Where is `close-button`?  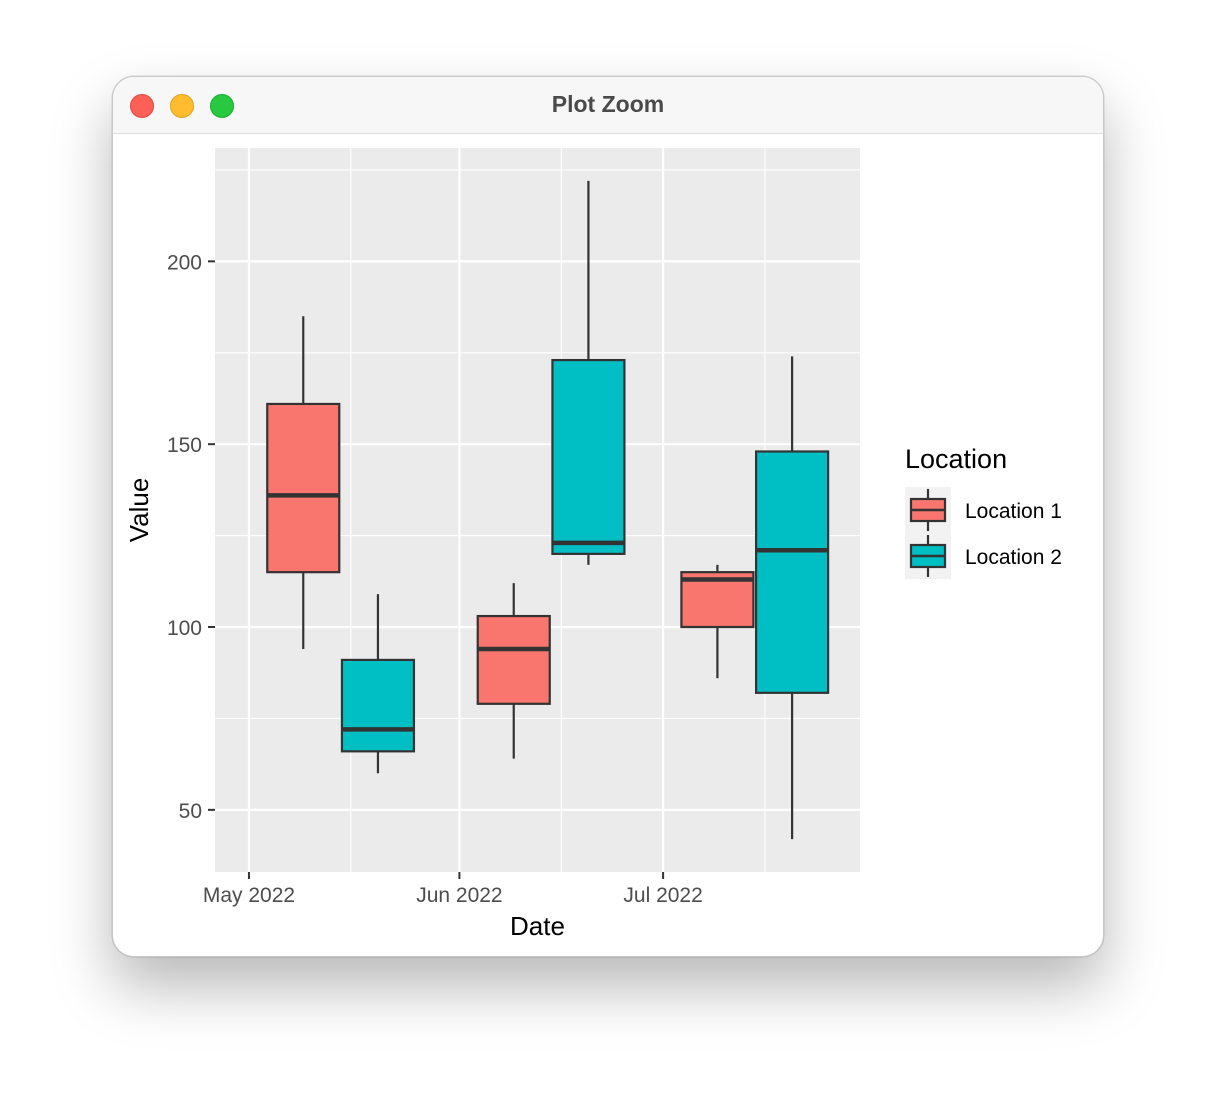 close-button is located at coordinates (142, 106).